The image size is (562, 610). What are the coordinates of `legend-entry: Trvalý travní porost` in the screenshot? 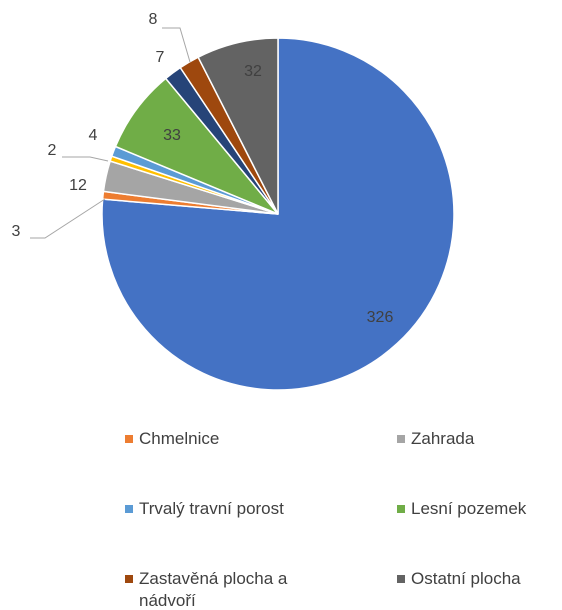 It's located at (212, 509).